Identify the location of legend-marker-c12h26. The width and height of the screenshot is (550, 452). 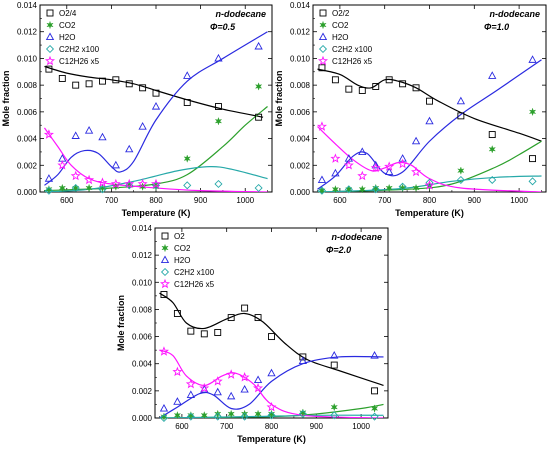
(323, 60).